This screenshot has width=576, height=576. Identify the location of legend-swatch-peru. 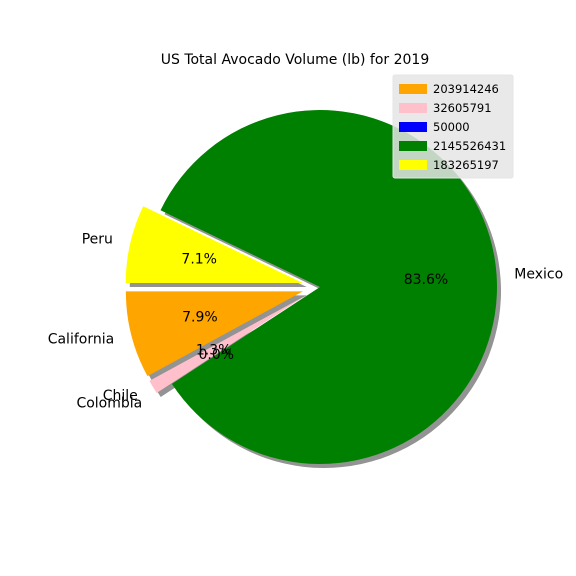
(413, 165).